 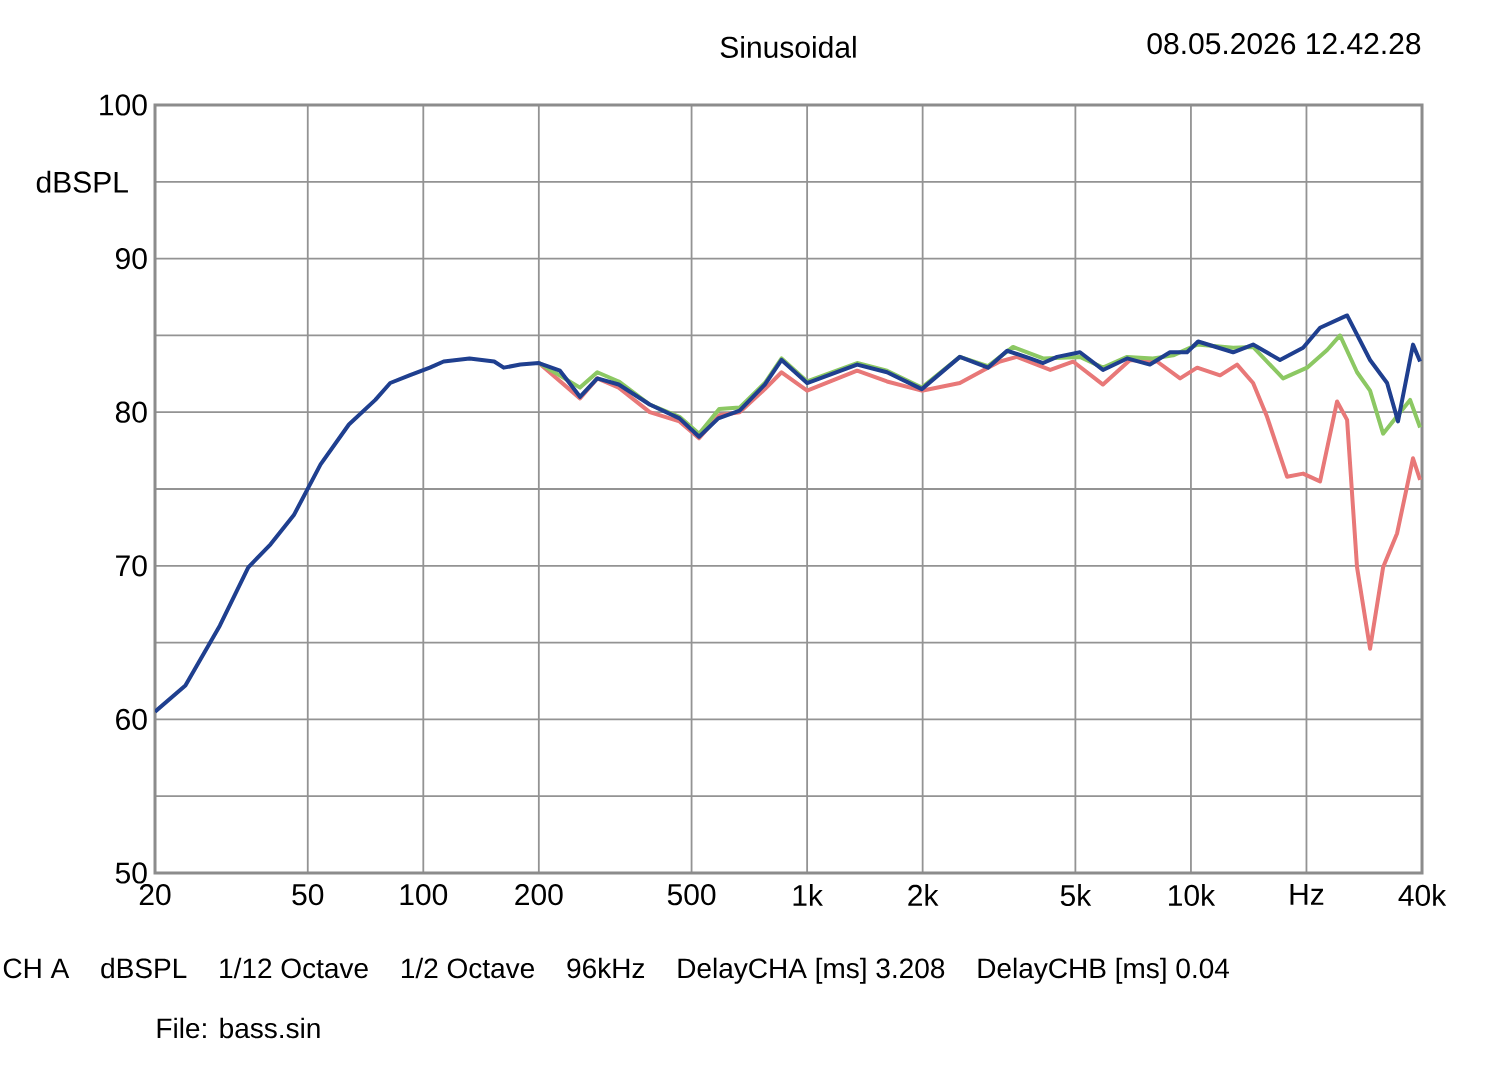 I want to click on x-tick-label: 1k, so click(x=808, y=895).